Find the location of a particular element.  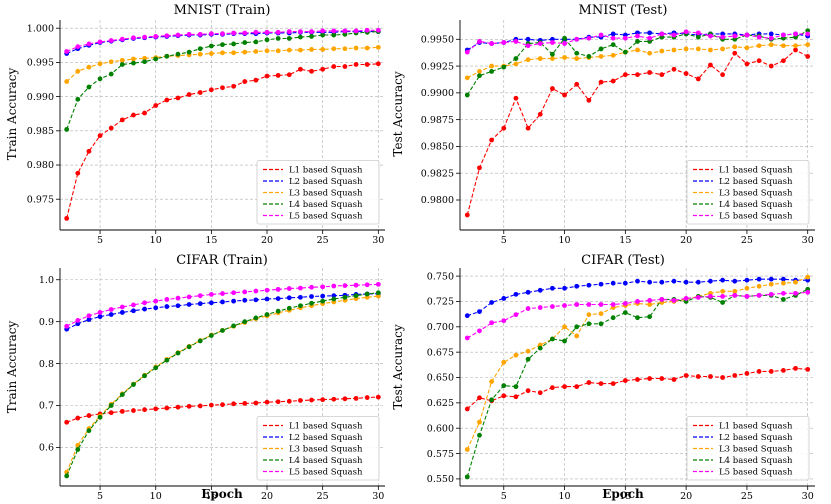

y-tick-label: 0.750 is located at coordinates (440, 276).